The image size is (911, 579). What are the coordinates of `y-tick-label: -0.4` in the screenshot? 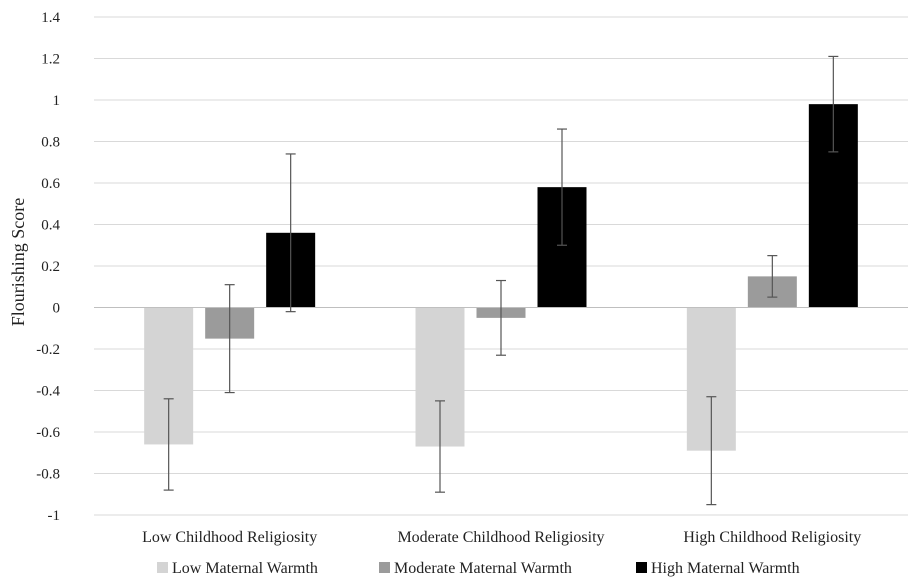 It's located at (48, 392).